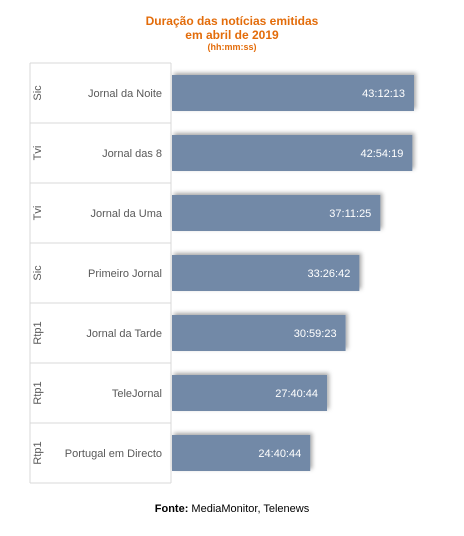 The width and height of the screenshot is (464, 536). What do you see at coordinates (315, 334) in the screenshot?
I see `bar-value-label: 30:59:23` at bounding box center [315, 334].